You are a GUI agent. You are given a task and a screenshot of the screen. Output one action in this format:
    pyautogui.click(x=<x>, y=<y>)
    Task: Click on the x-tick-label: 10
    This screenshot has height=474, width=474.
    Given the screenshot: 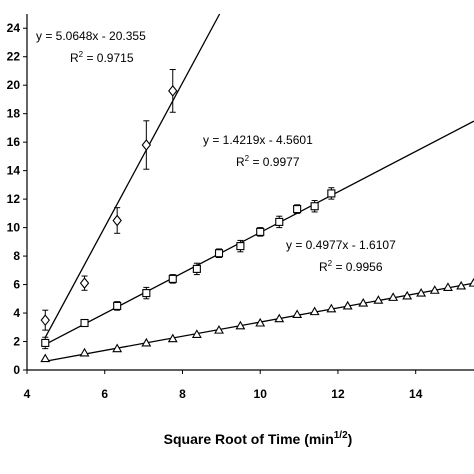 What is the action you would take?
    pyautogui.click(x=261, y=394)
    